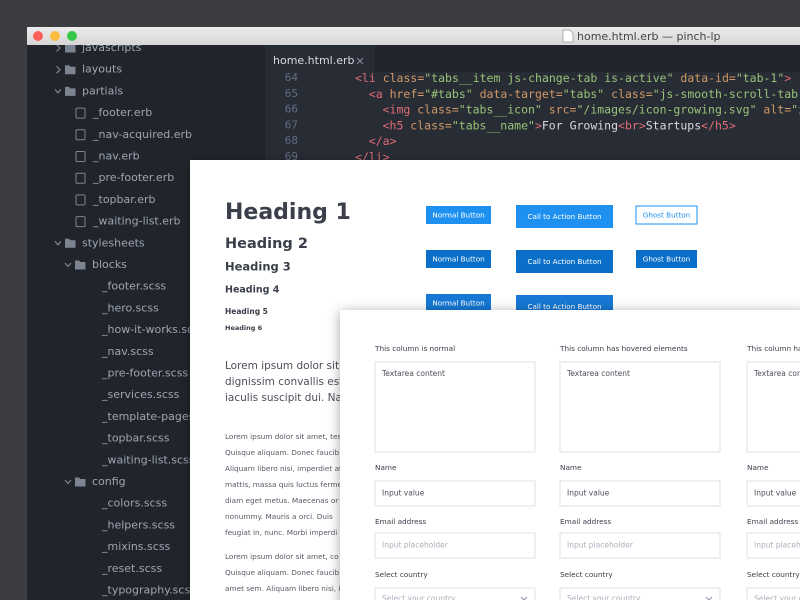 Image resolution: width=800 pixels, height=600 pixels. What do you see at coordinates (140, 394) in the screenshot?
I see `file-name: _services.scss` at bounding box center [140, 394].